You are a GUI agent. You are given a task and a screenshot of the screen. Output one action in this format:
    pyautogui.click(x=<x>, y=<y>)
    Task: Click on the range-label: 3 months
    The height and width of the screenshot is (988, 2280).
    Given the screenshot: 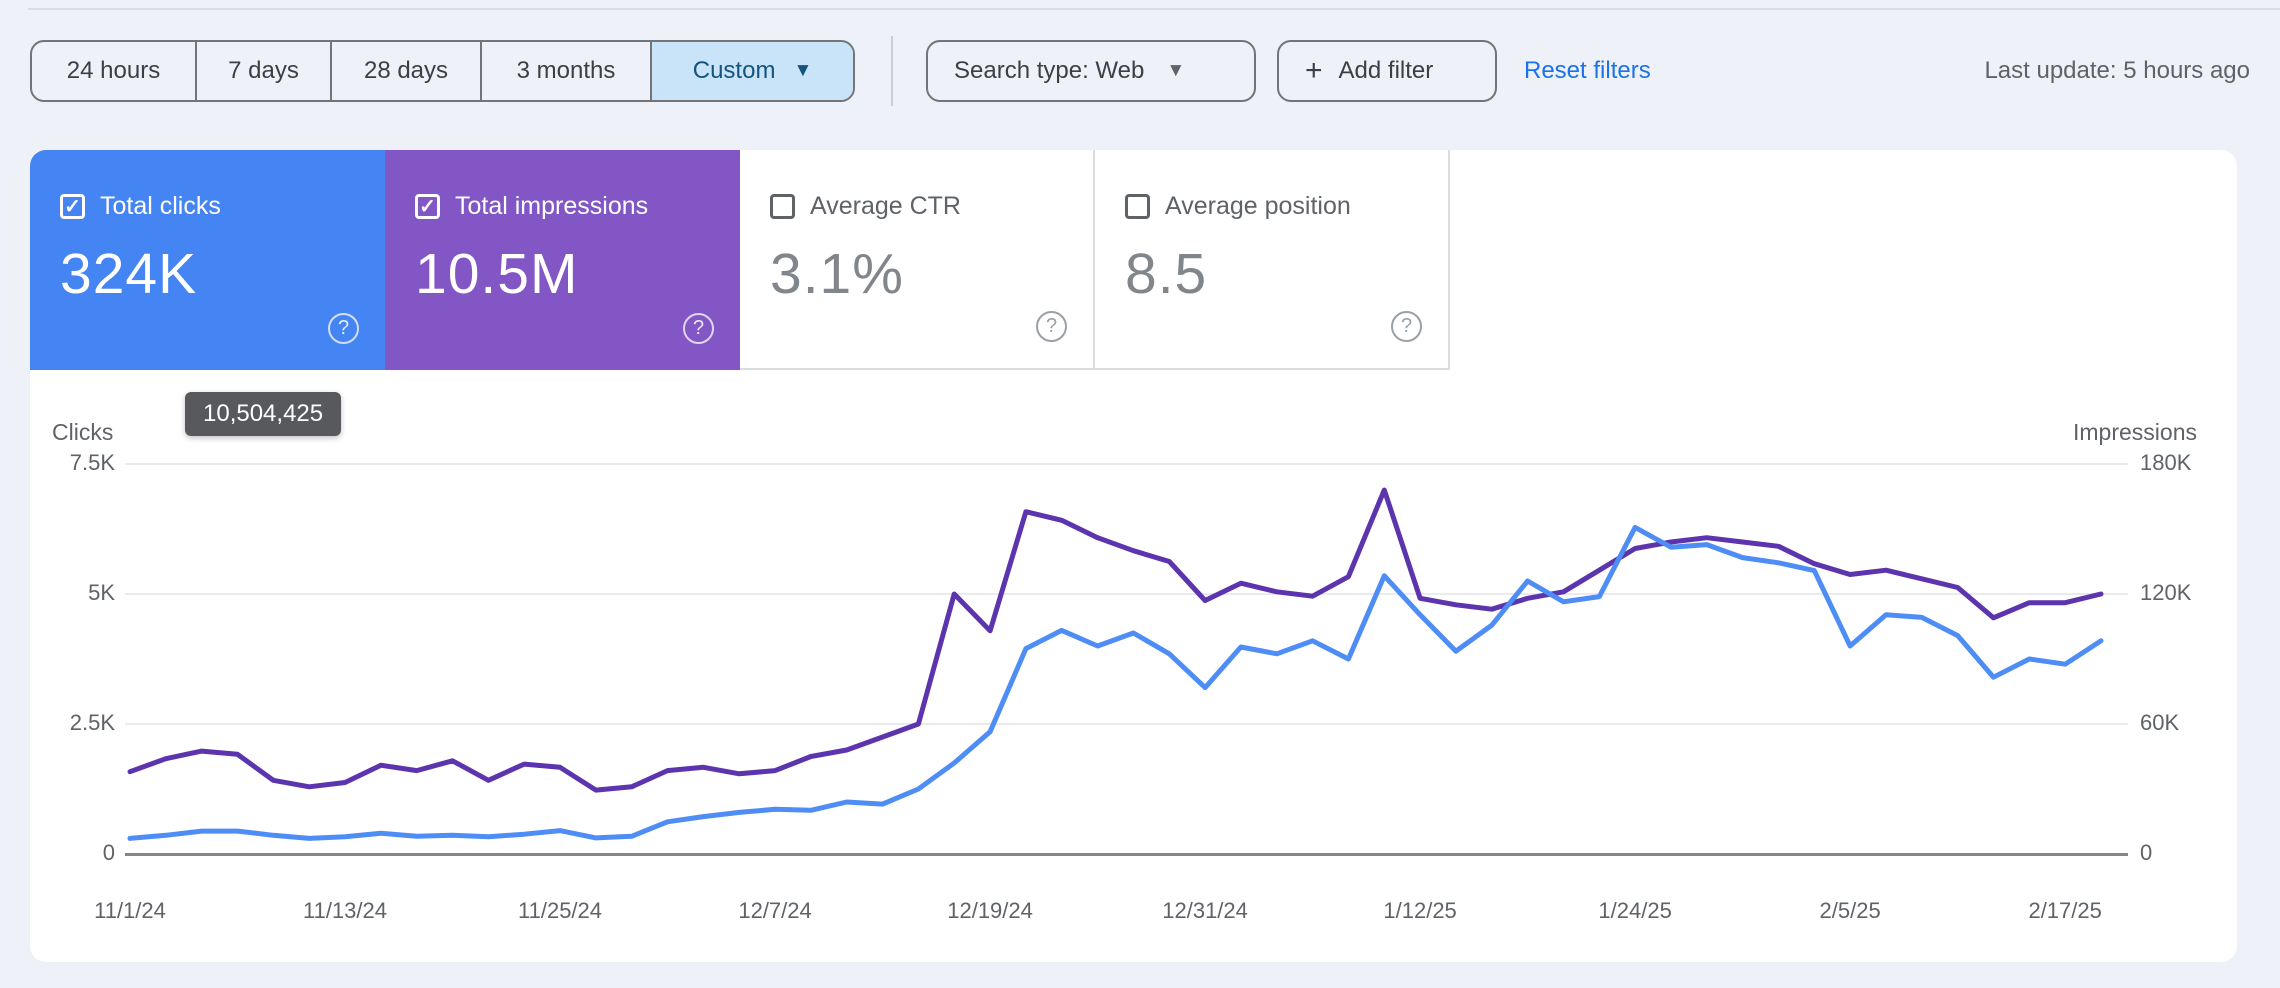 What is the action you would take?
    pyautogui.click(x=566, y=70)
    